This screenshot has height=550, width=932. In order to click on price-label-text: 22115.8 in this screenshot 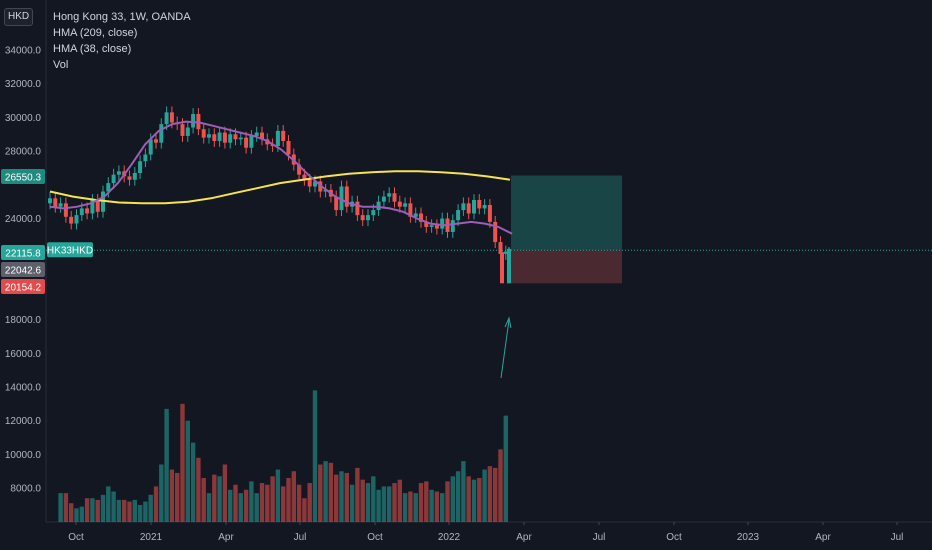, I will do `click(23, 254)`.